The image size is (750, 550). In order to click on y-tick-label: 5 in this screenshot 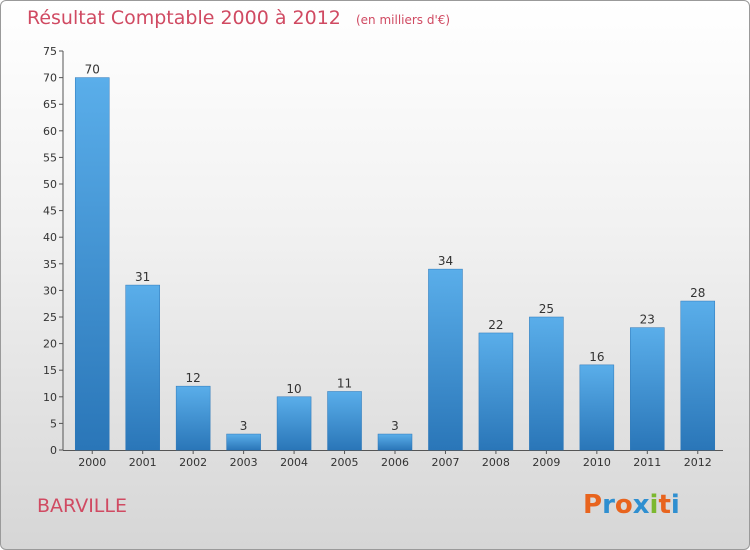, I will do `click(53, 423)`.